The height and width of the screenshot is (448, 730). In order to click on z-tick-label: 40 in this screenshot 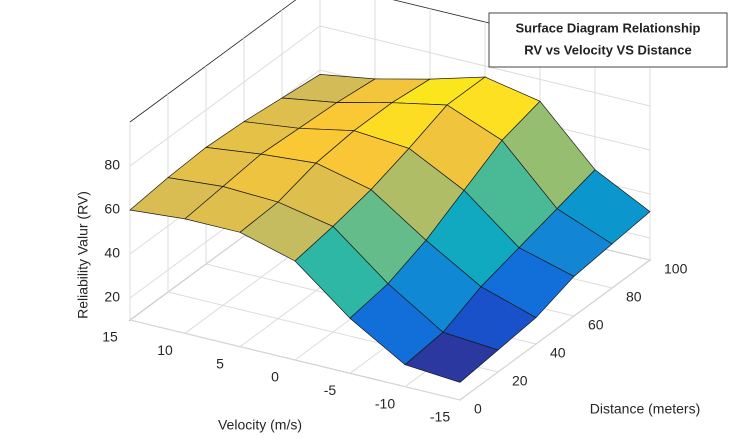, I will do `click(112, 253)`.